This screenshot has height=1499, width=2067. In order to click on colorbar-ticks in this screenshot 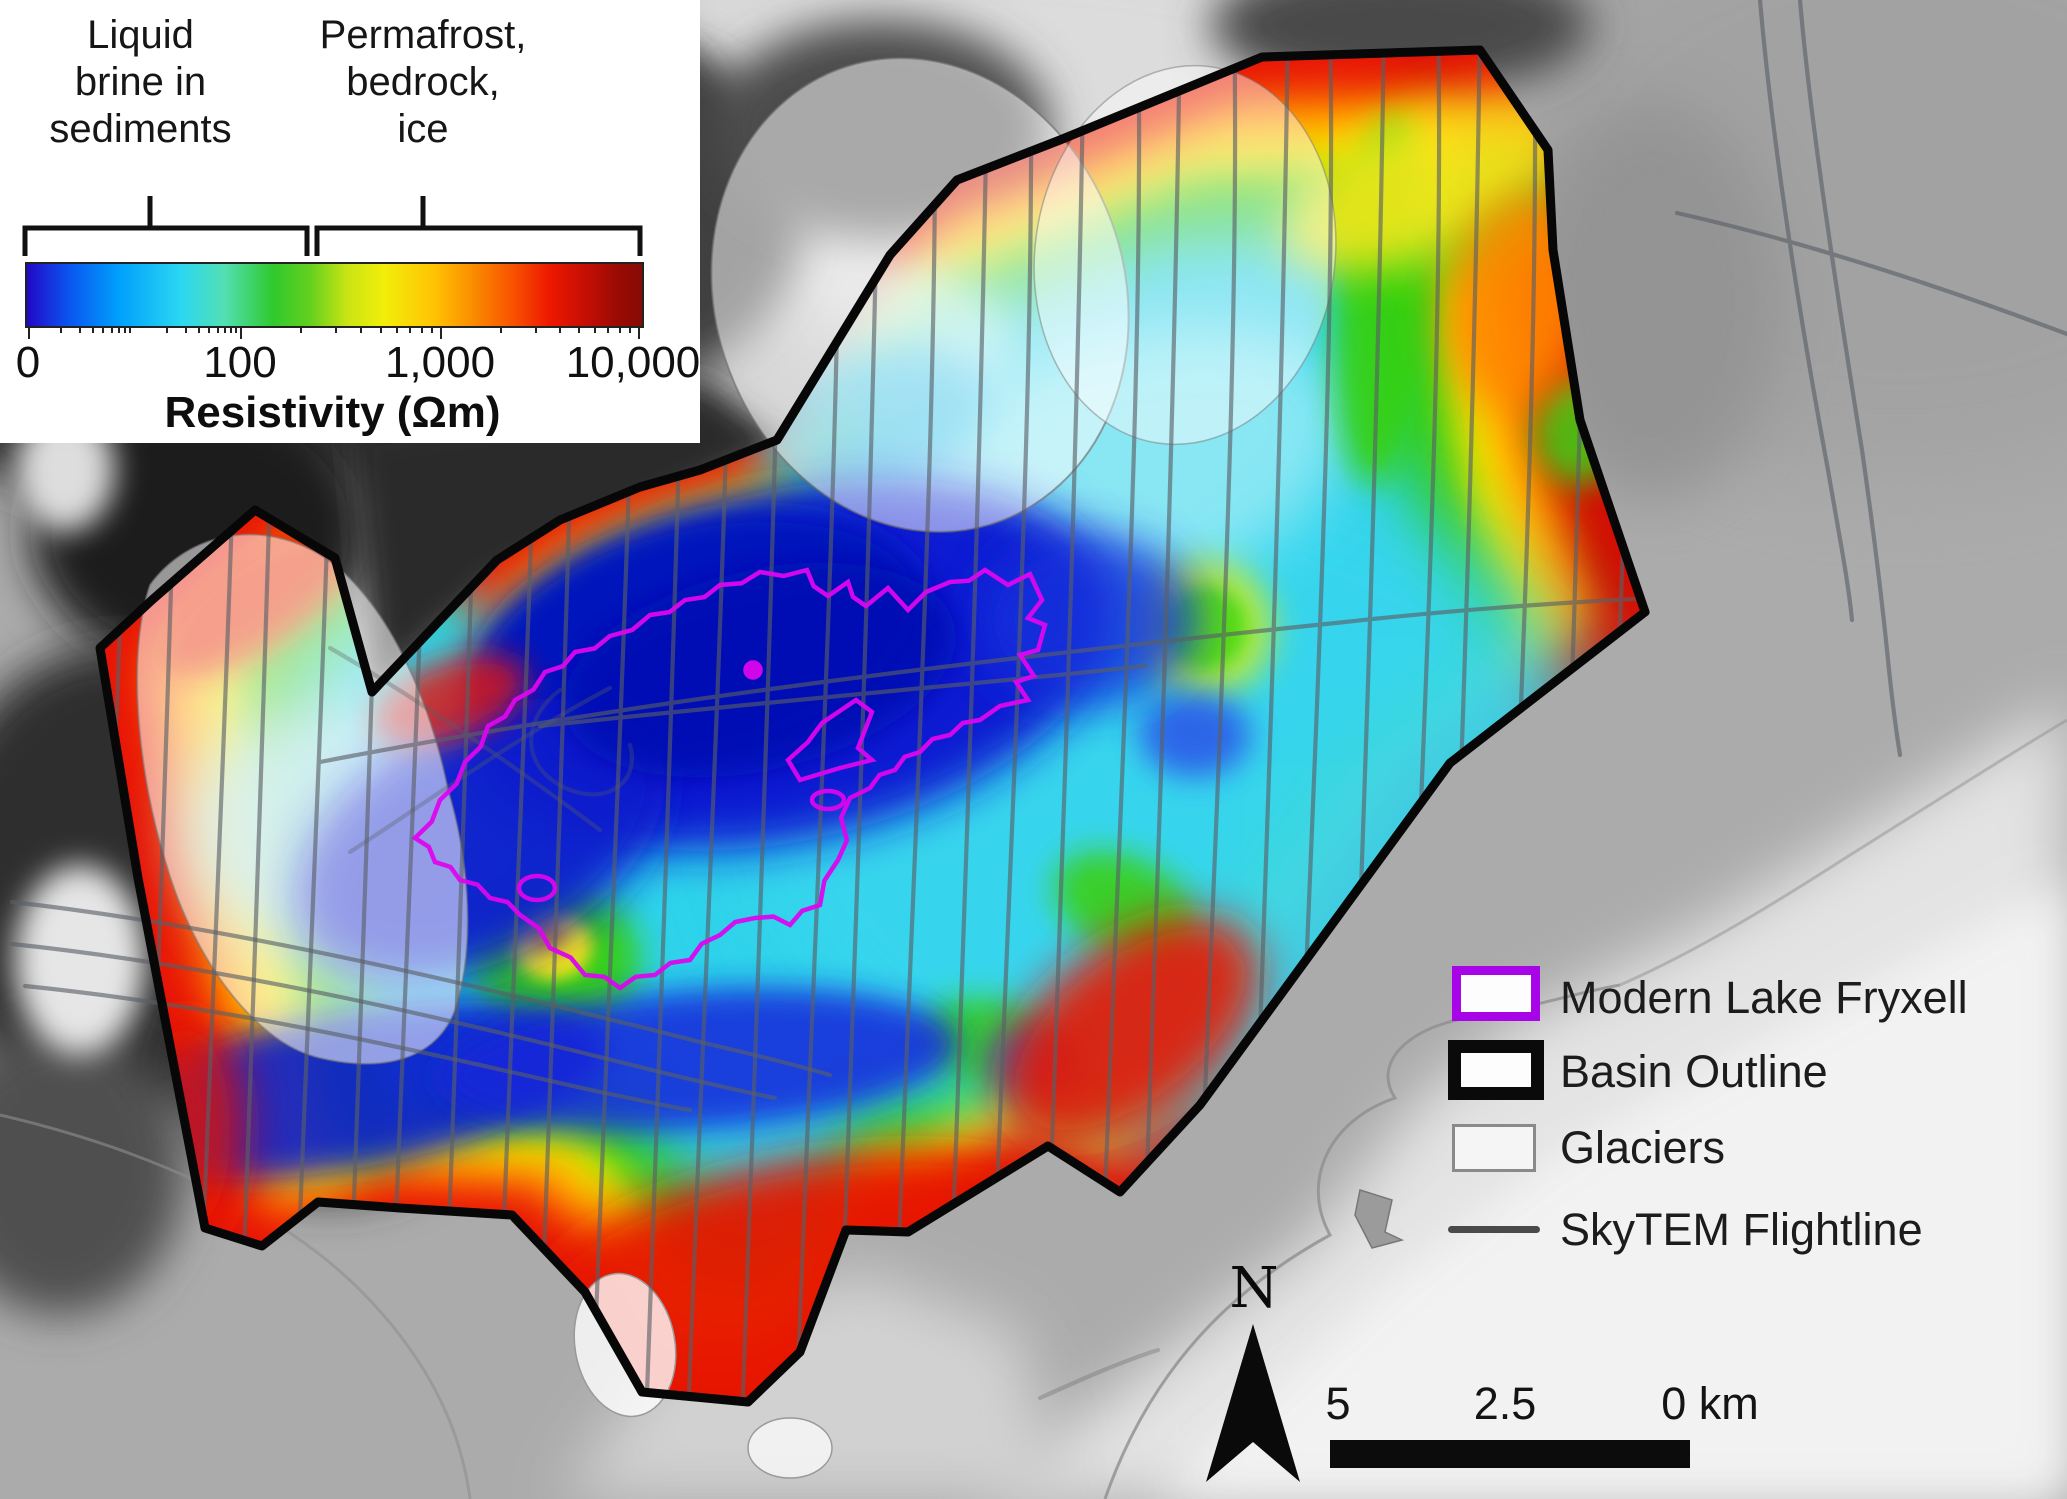, I will do `click(333, 333)`.